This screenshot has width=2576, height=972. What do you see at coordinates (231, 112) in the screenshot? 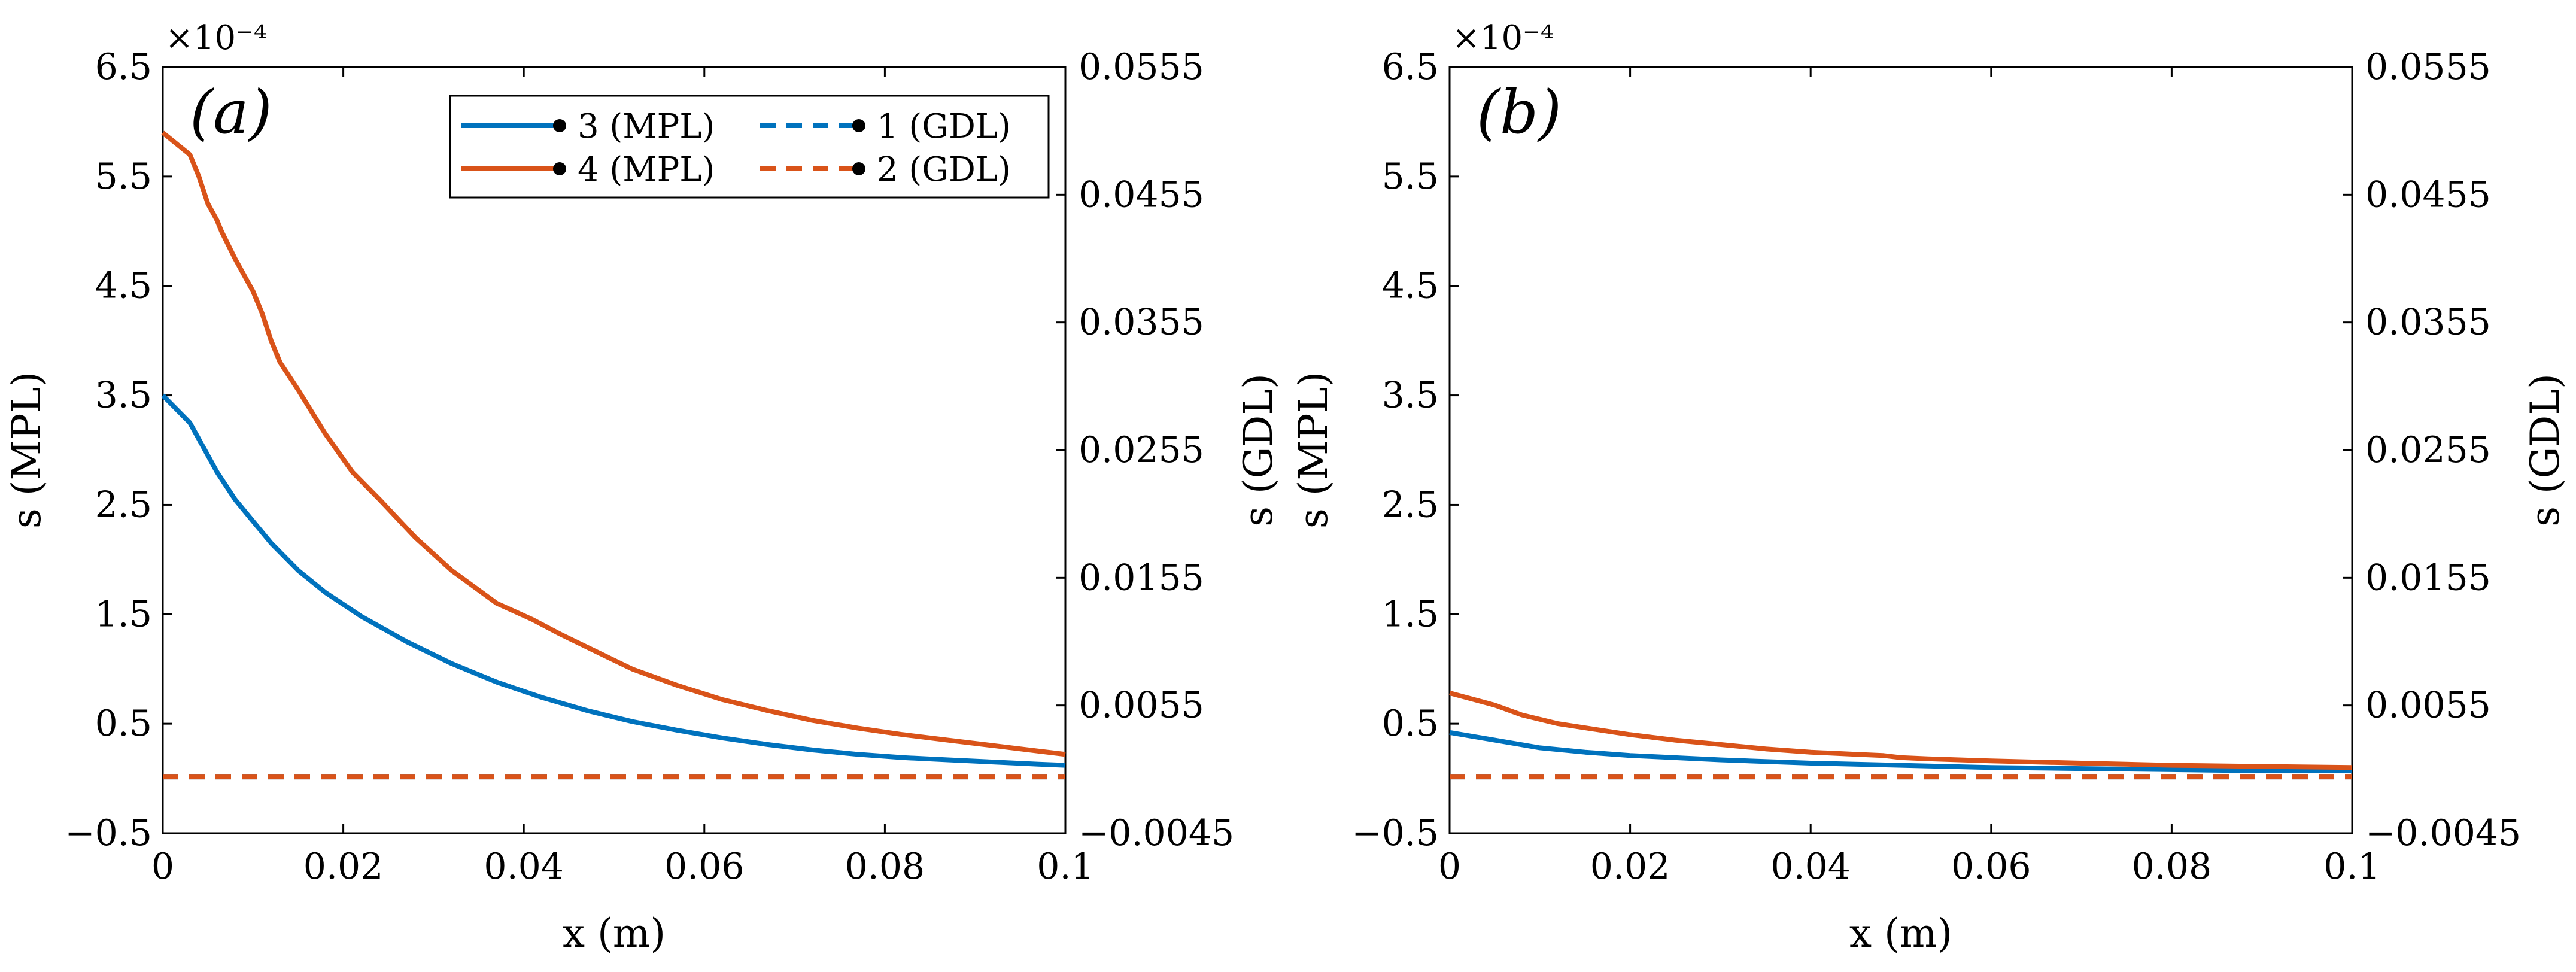
I see `panel-label: (a)` at bounding box center [231, 112].